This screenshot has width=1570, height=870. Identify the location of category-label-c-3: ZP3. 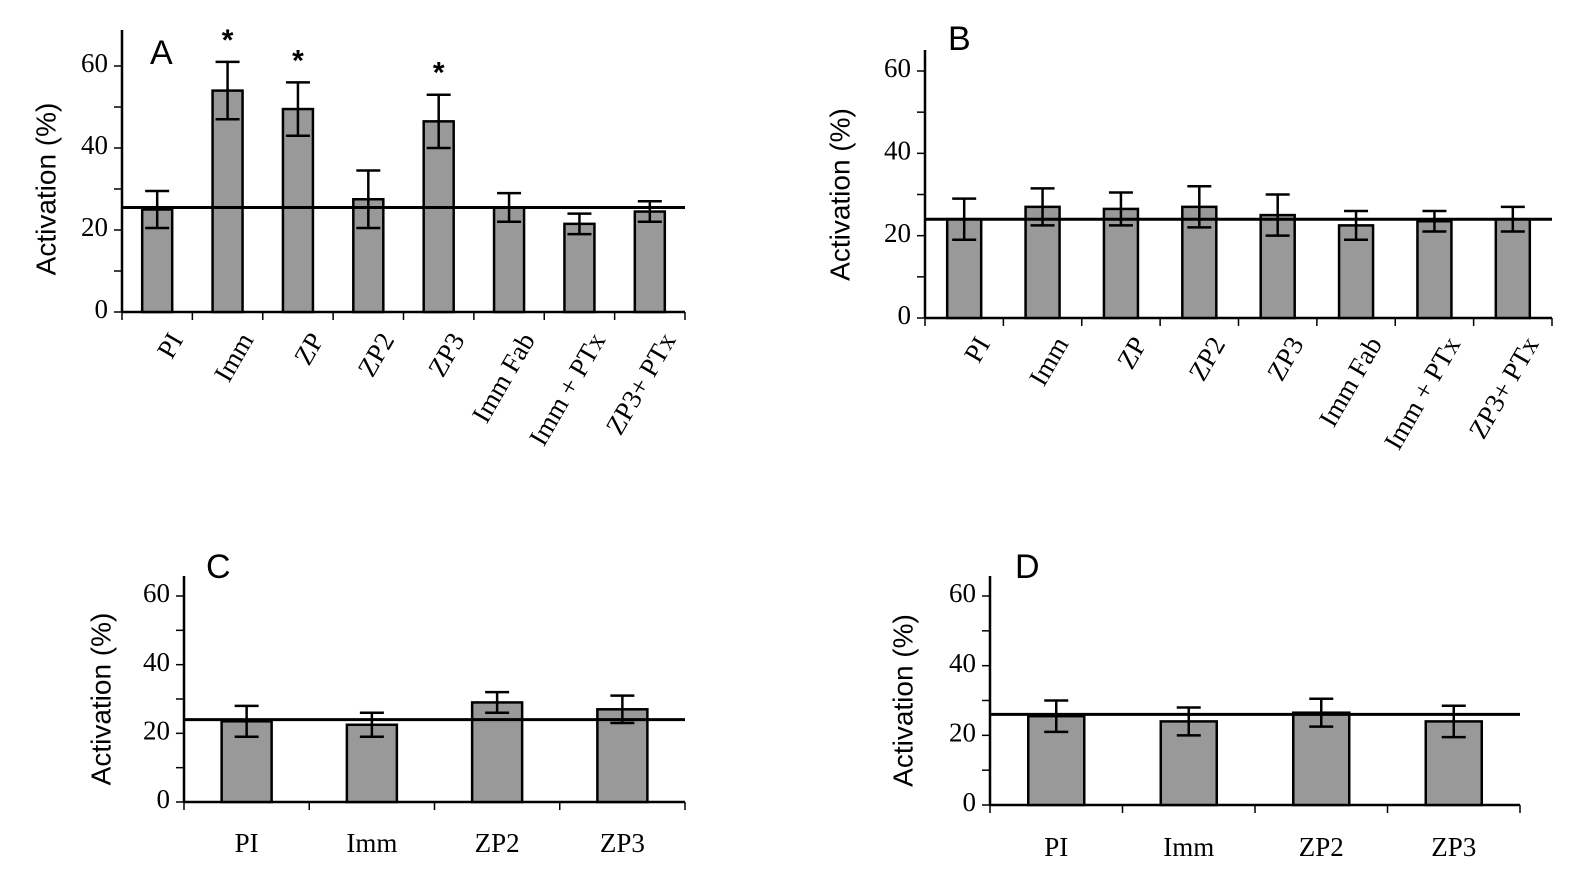
(622, 843).